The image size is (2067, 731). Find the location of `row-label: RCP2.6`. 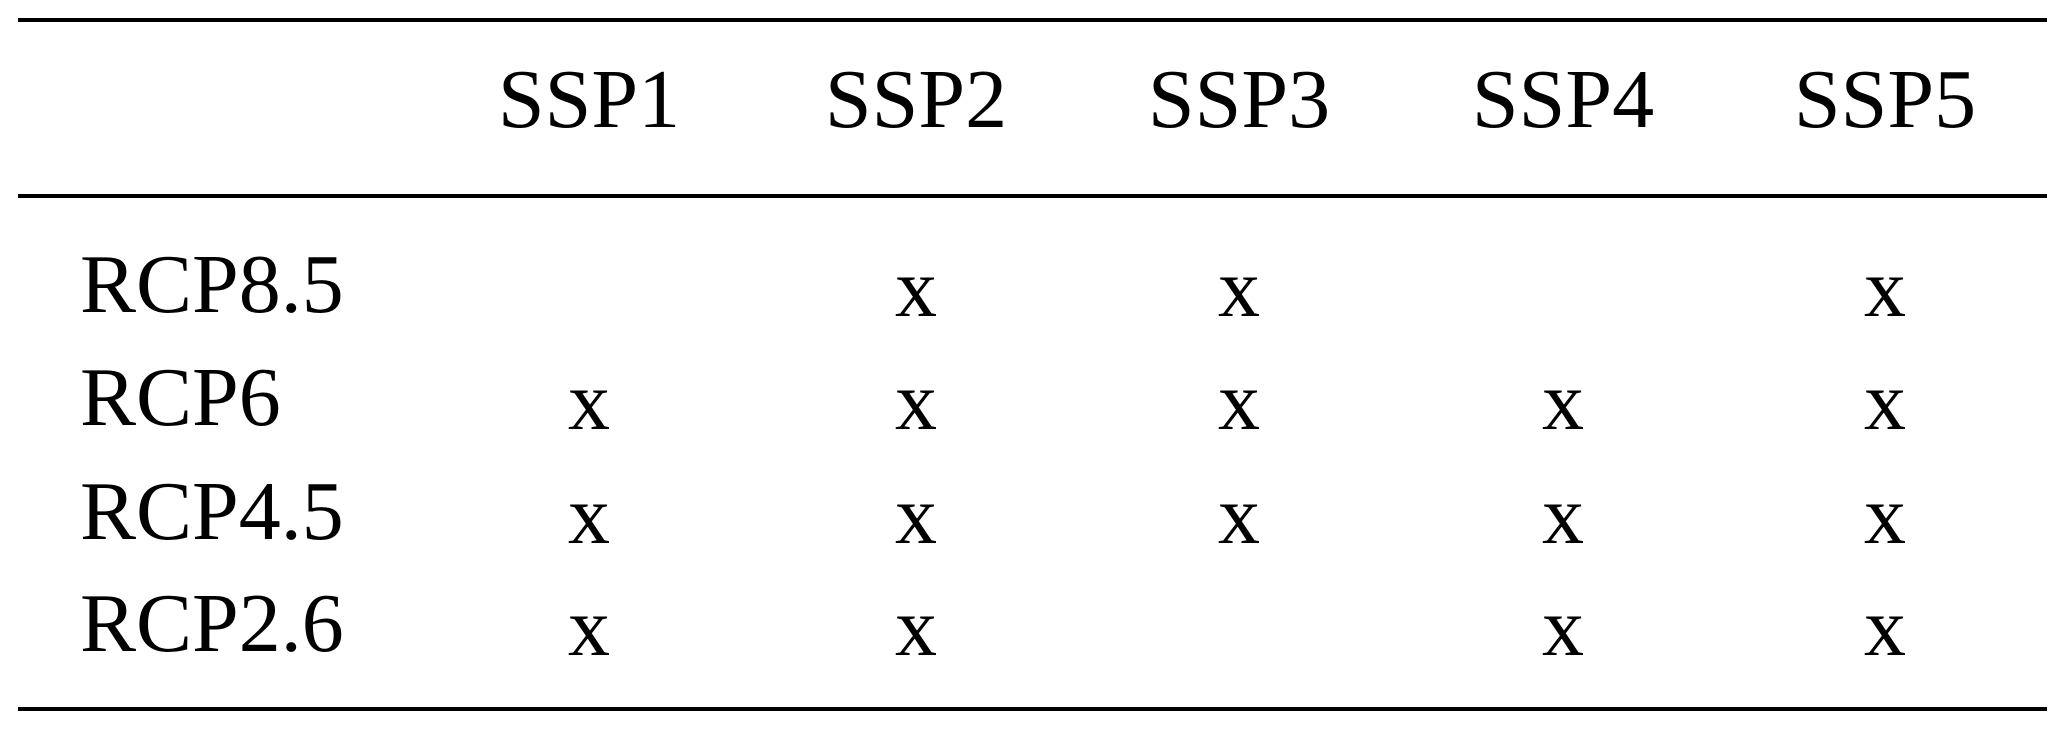

row-label: RCP2.6 is located at coordinates (212, 623).